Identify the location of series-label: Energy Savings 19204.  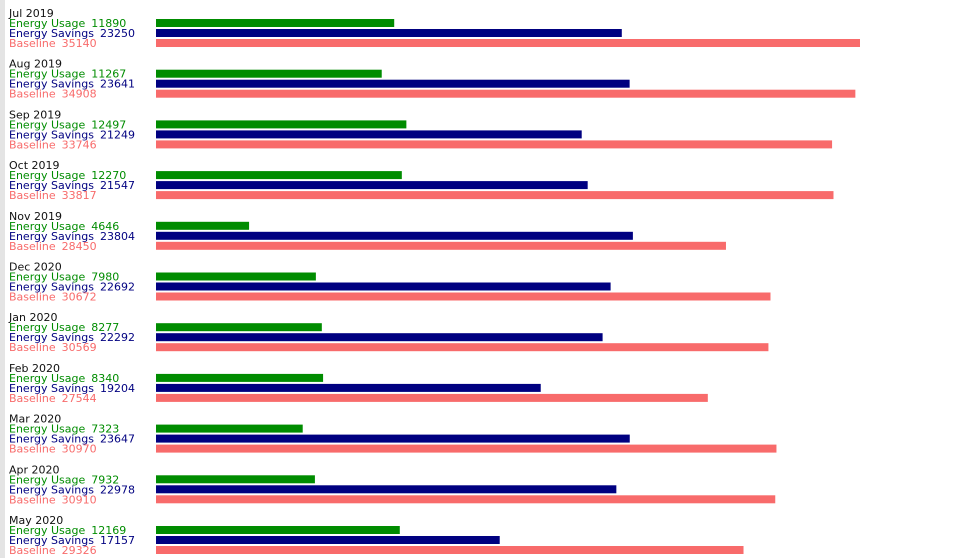
(72, 388).